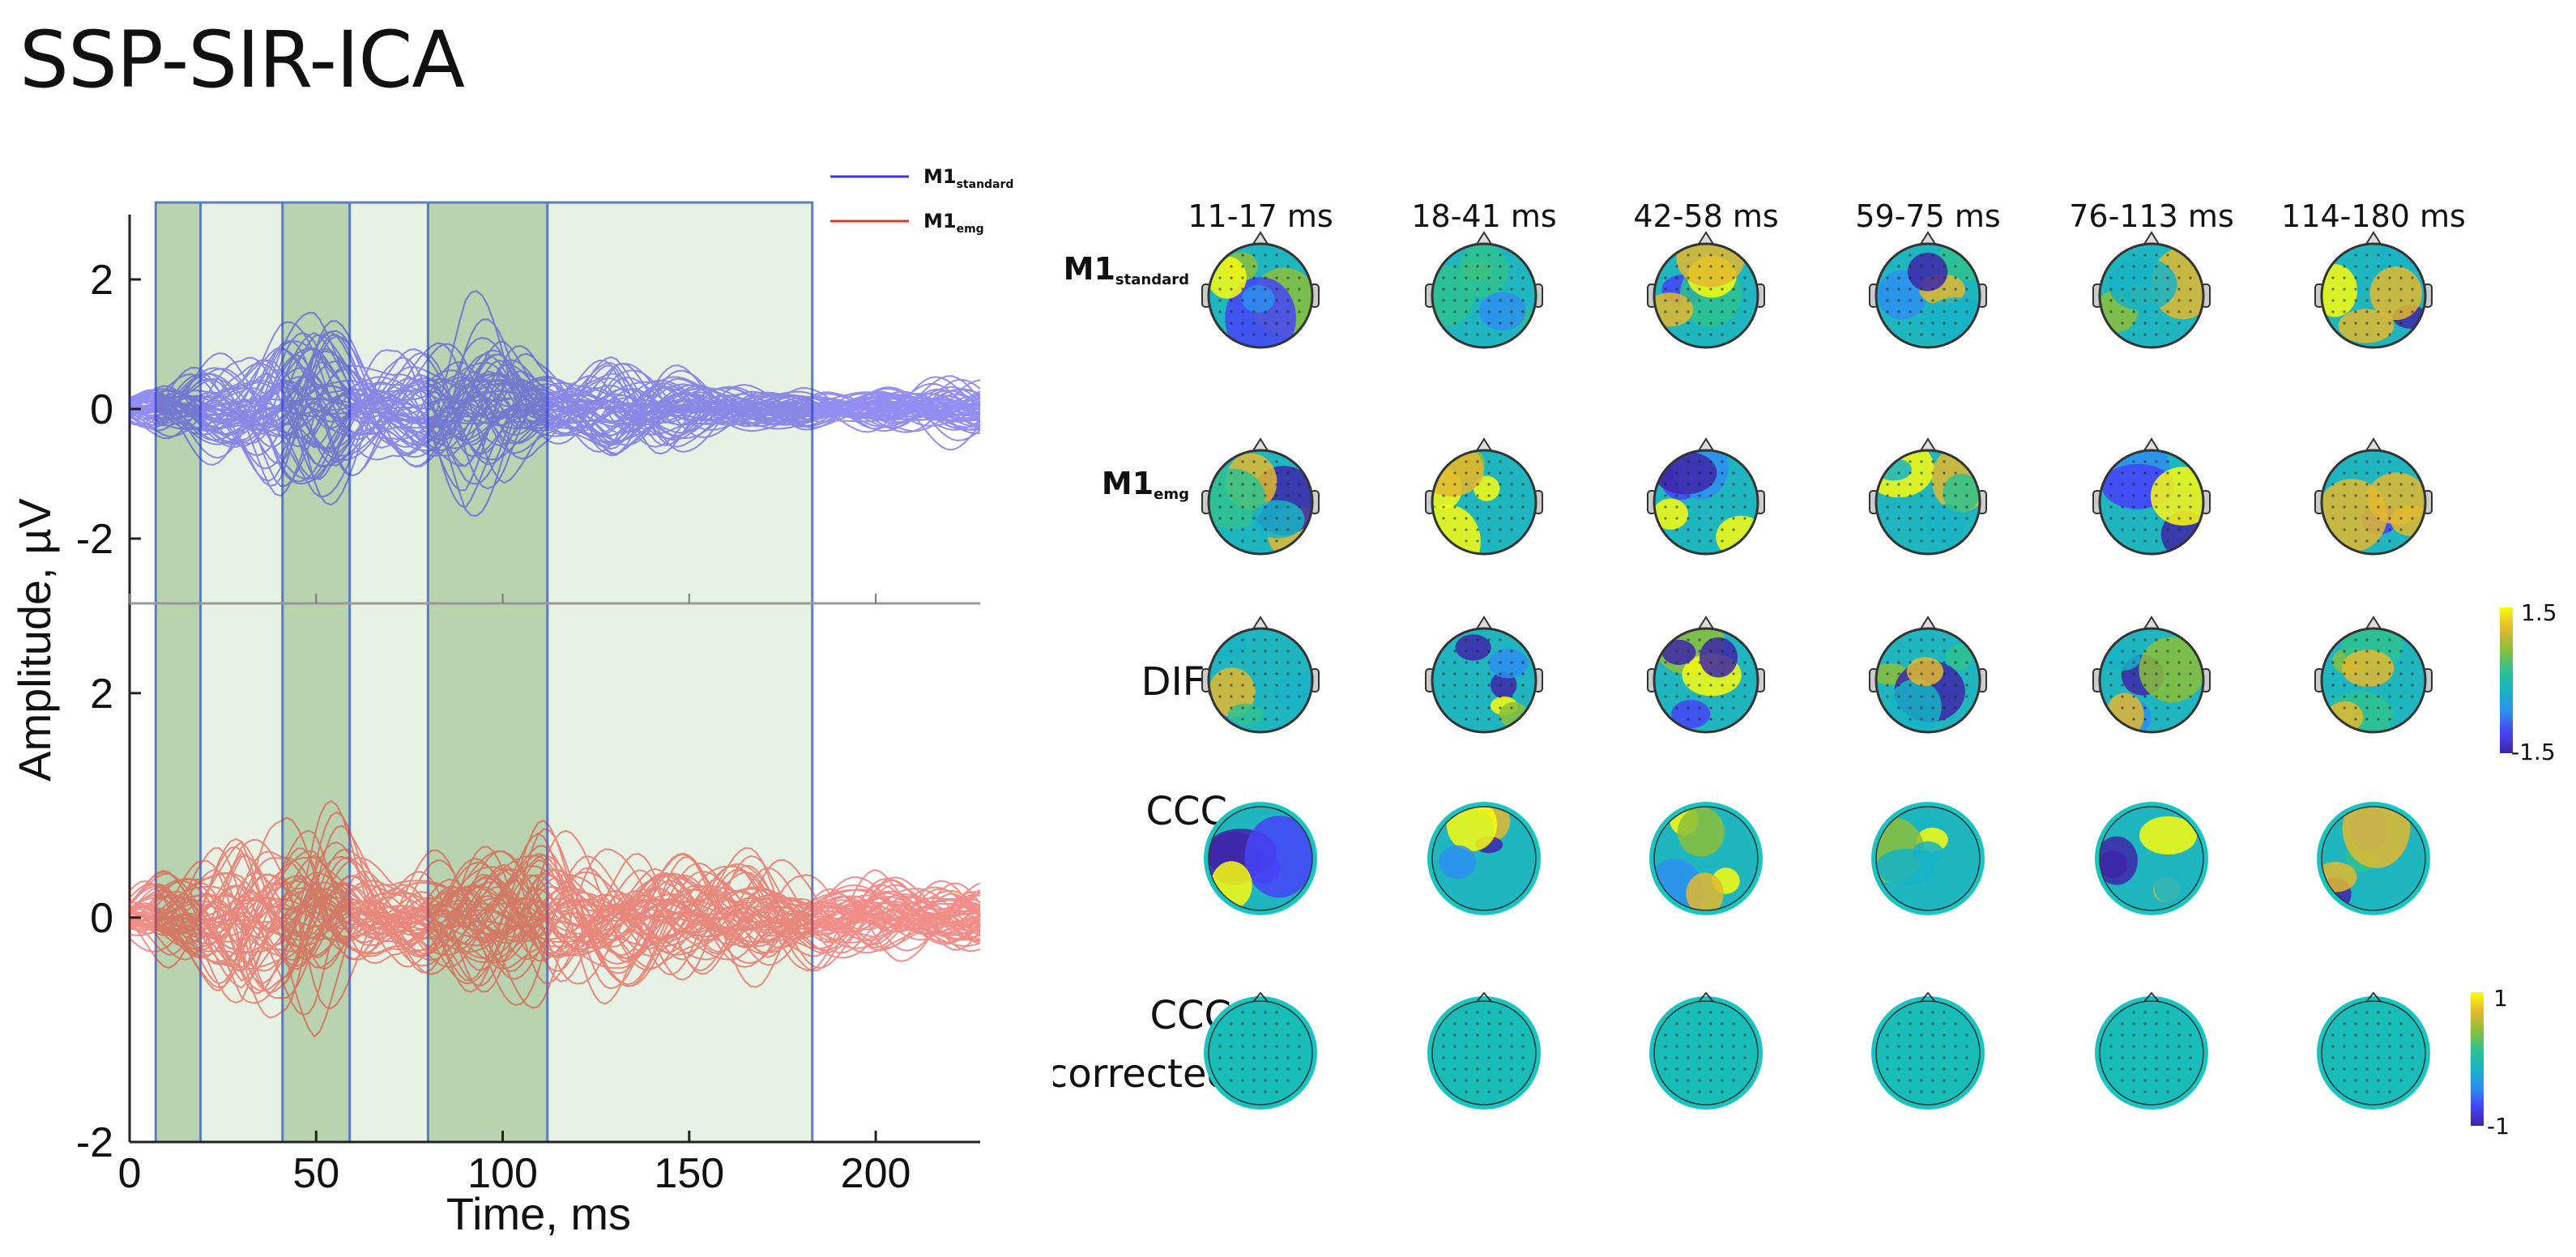 This screenshot has width=2576, height=1257. I want to click on colorbar-diff-min: -1.5, so click(2533, 752).